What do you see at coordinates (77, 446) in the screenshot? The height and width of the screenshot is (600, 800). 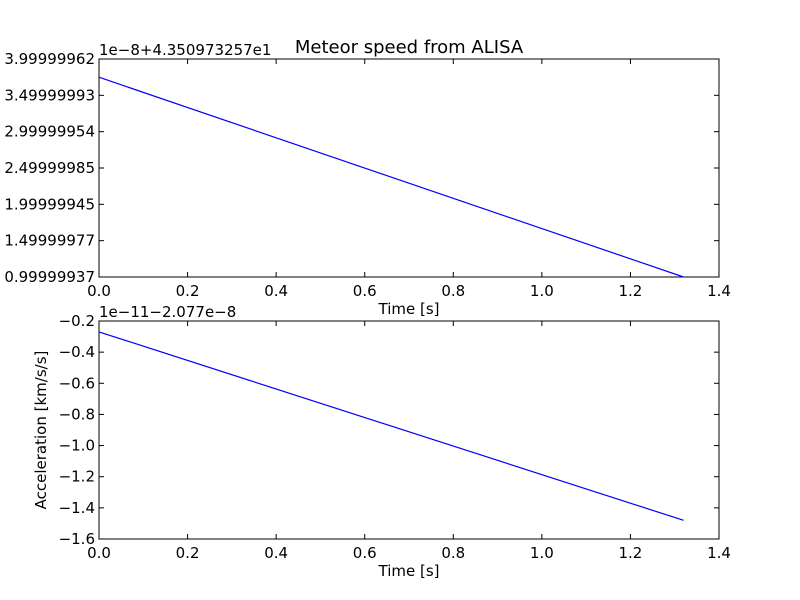 I see `y-tick-label: −1.0` at bounding box center [77, 446].